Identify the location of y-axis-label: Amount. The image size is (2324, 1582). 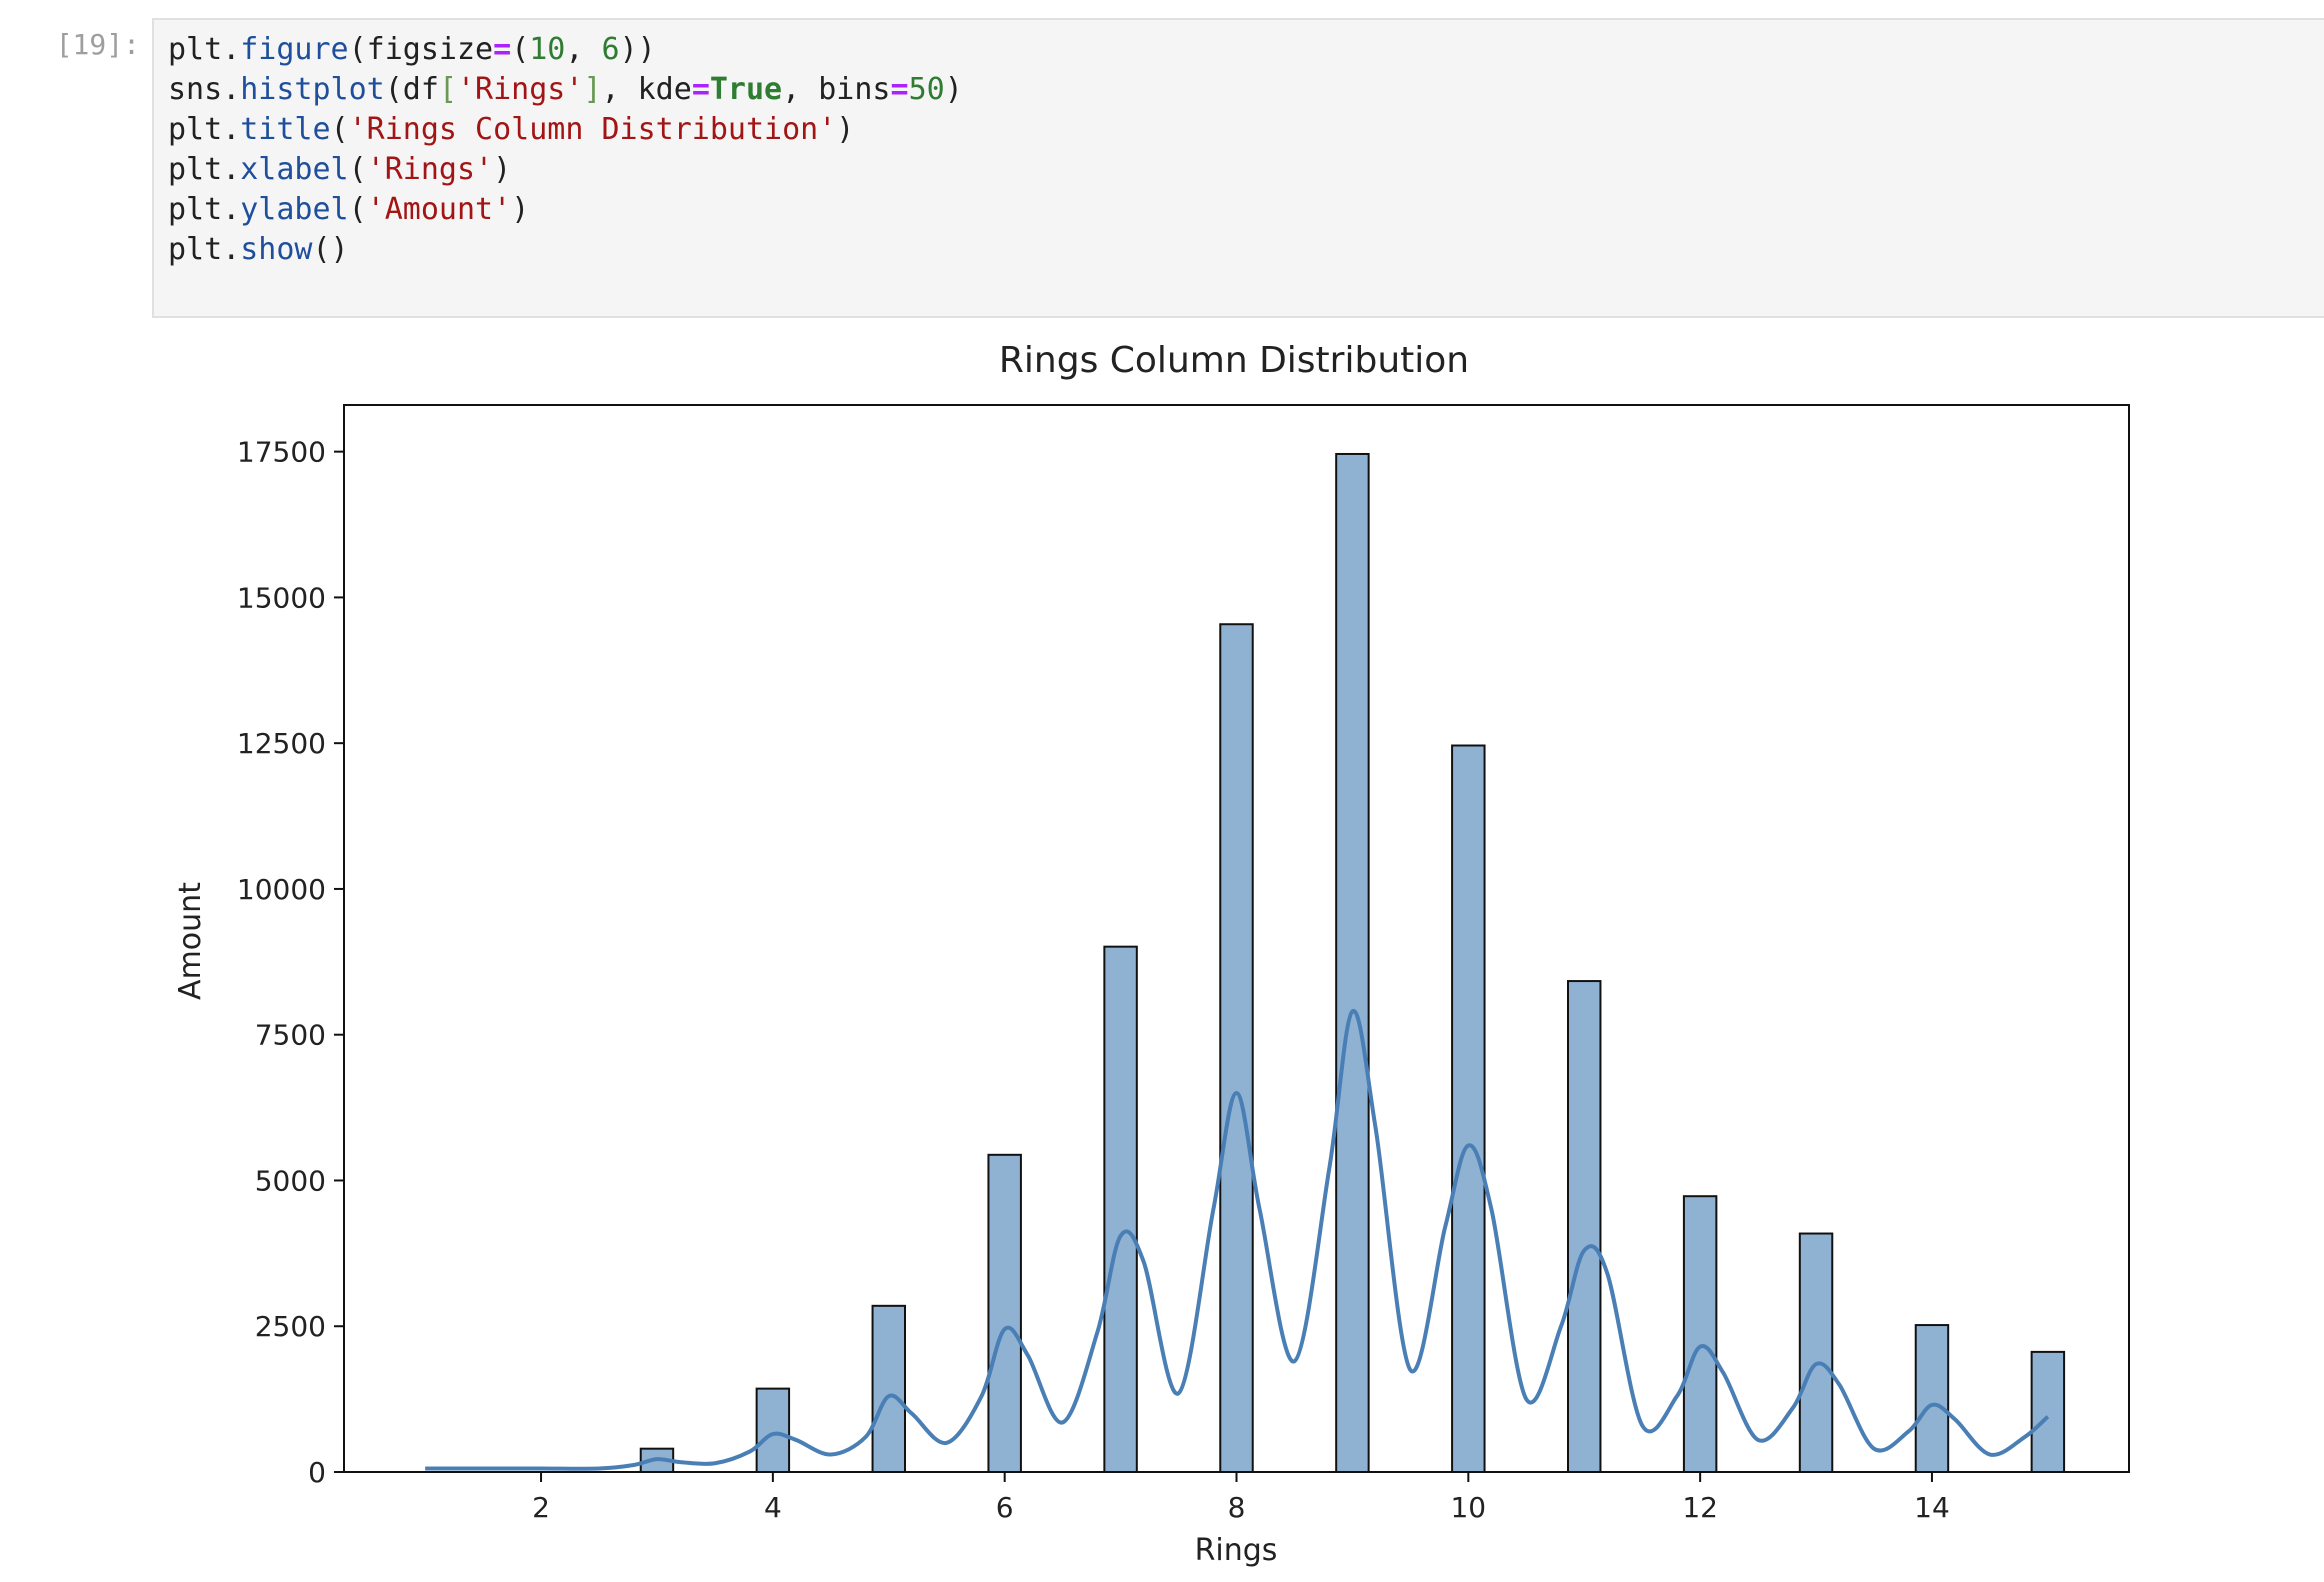
(190, 941).